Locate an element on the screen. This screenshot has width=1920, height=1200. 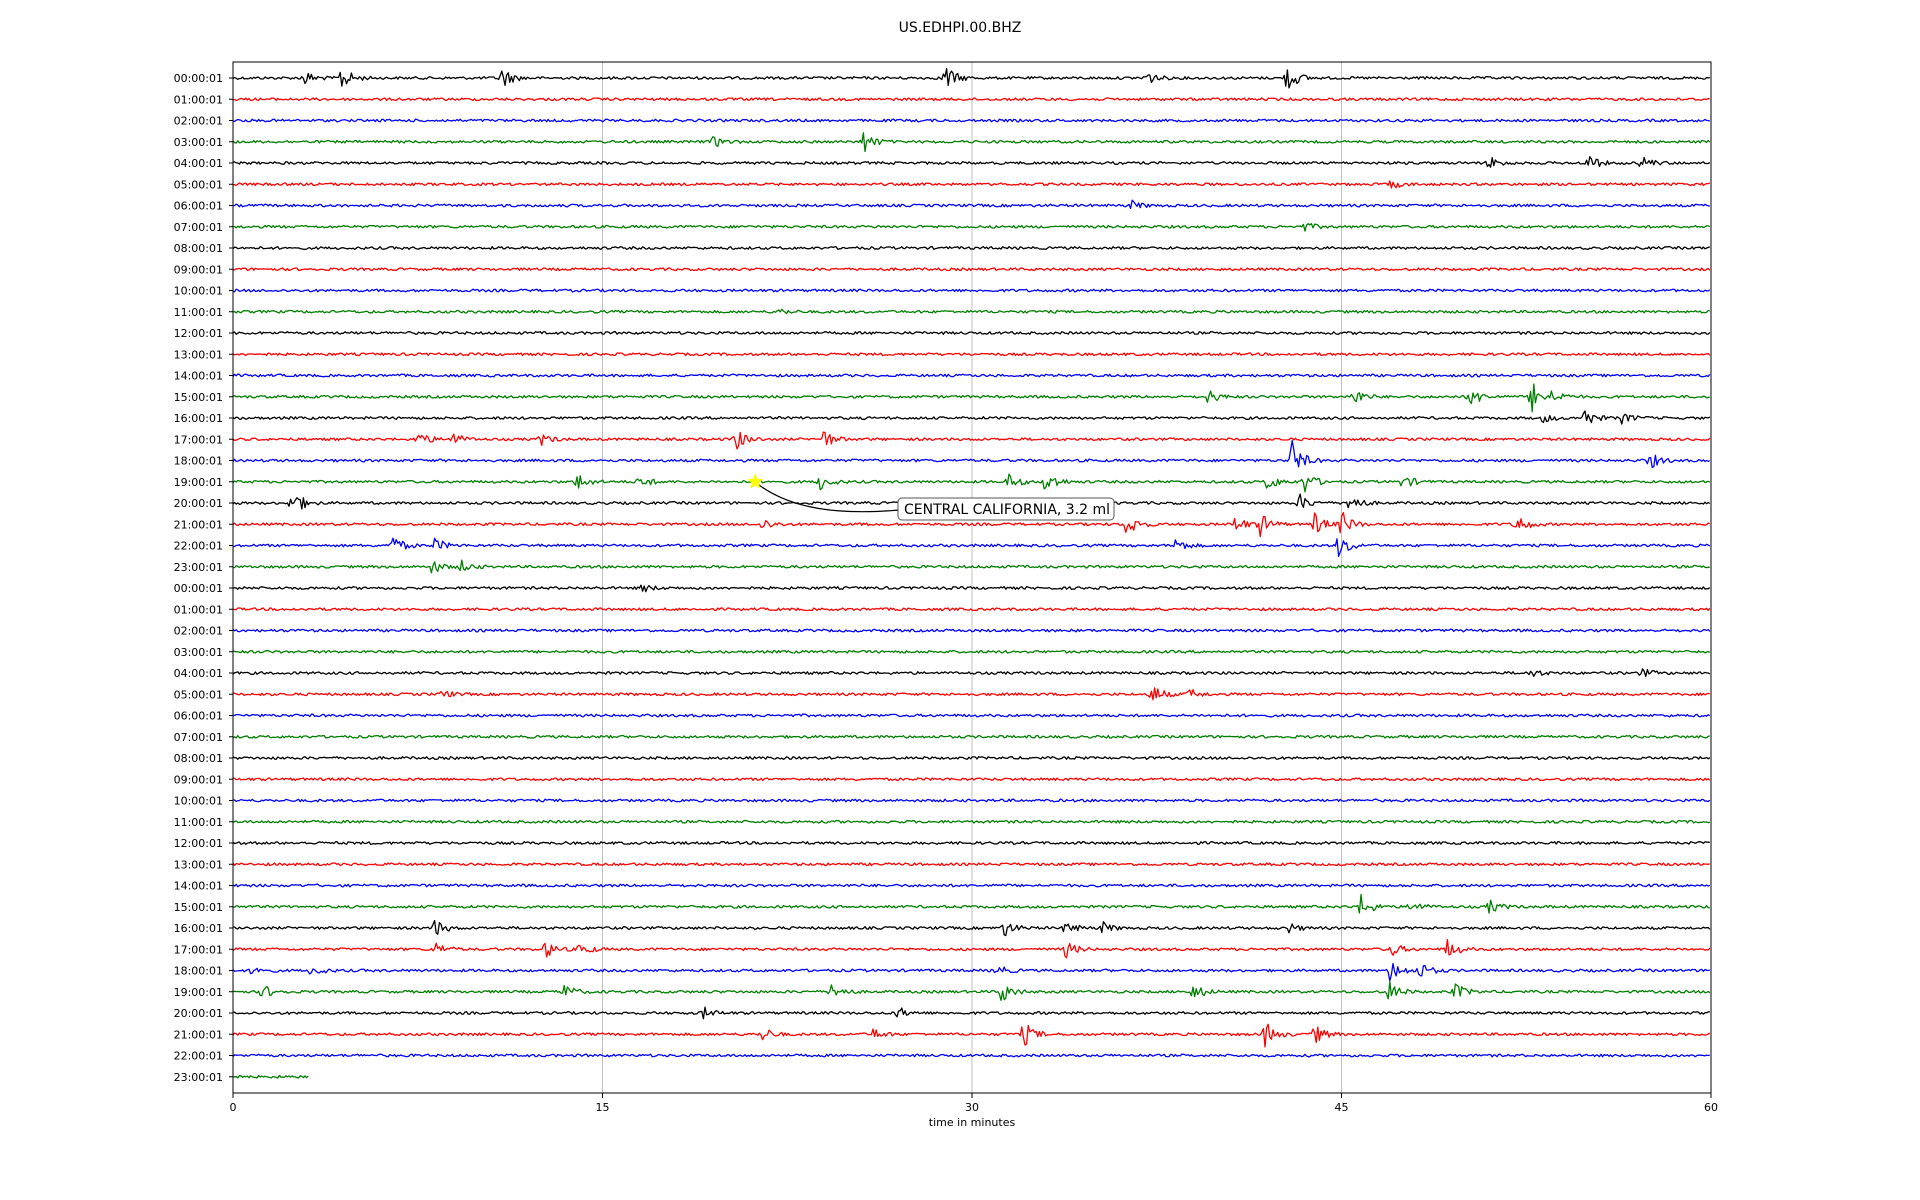
annotation-text: CENTRAL CALIFORNIA, 3.2 ml is located at coordinates (1007, 510).